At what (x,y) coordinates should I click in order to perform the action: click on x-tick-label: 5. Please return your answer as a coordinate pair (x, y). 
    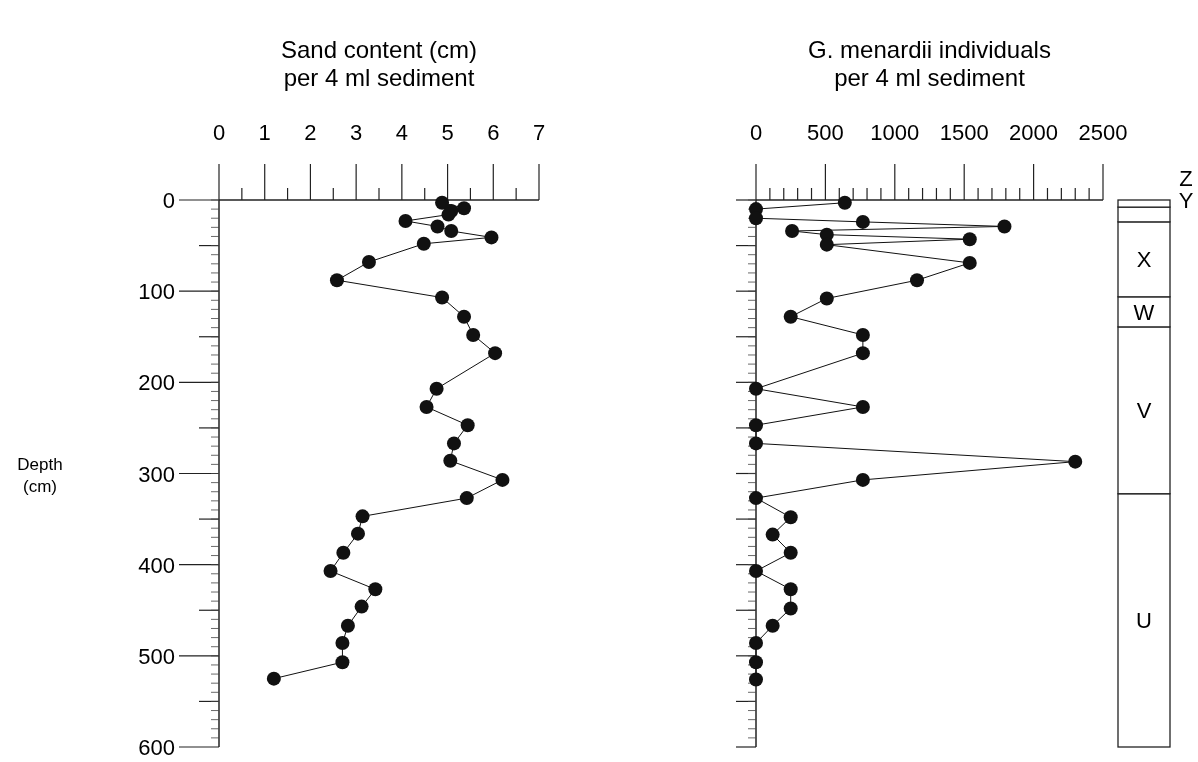
    Looking at the image, I should click on (447, 132).